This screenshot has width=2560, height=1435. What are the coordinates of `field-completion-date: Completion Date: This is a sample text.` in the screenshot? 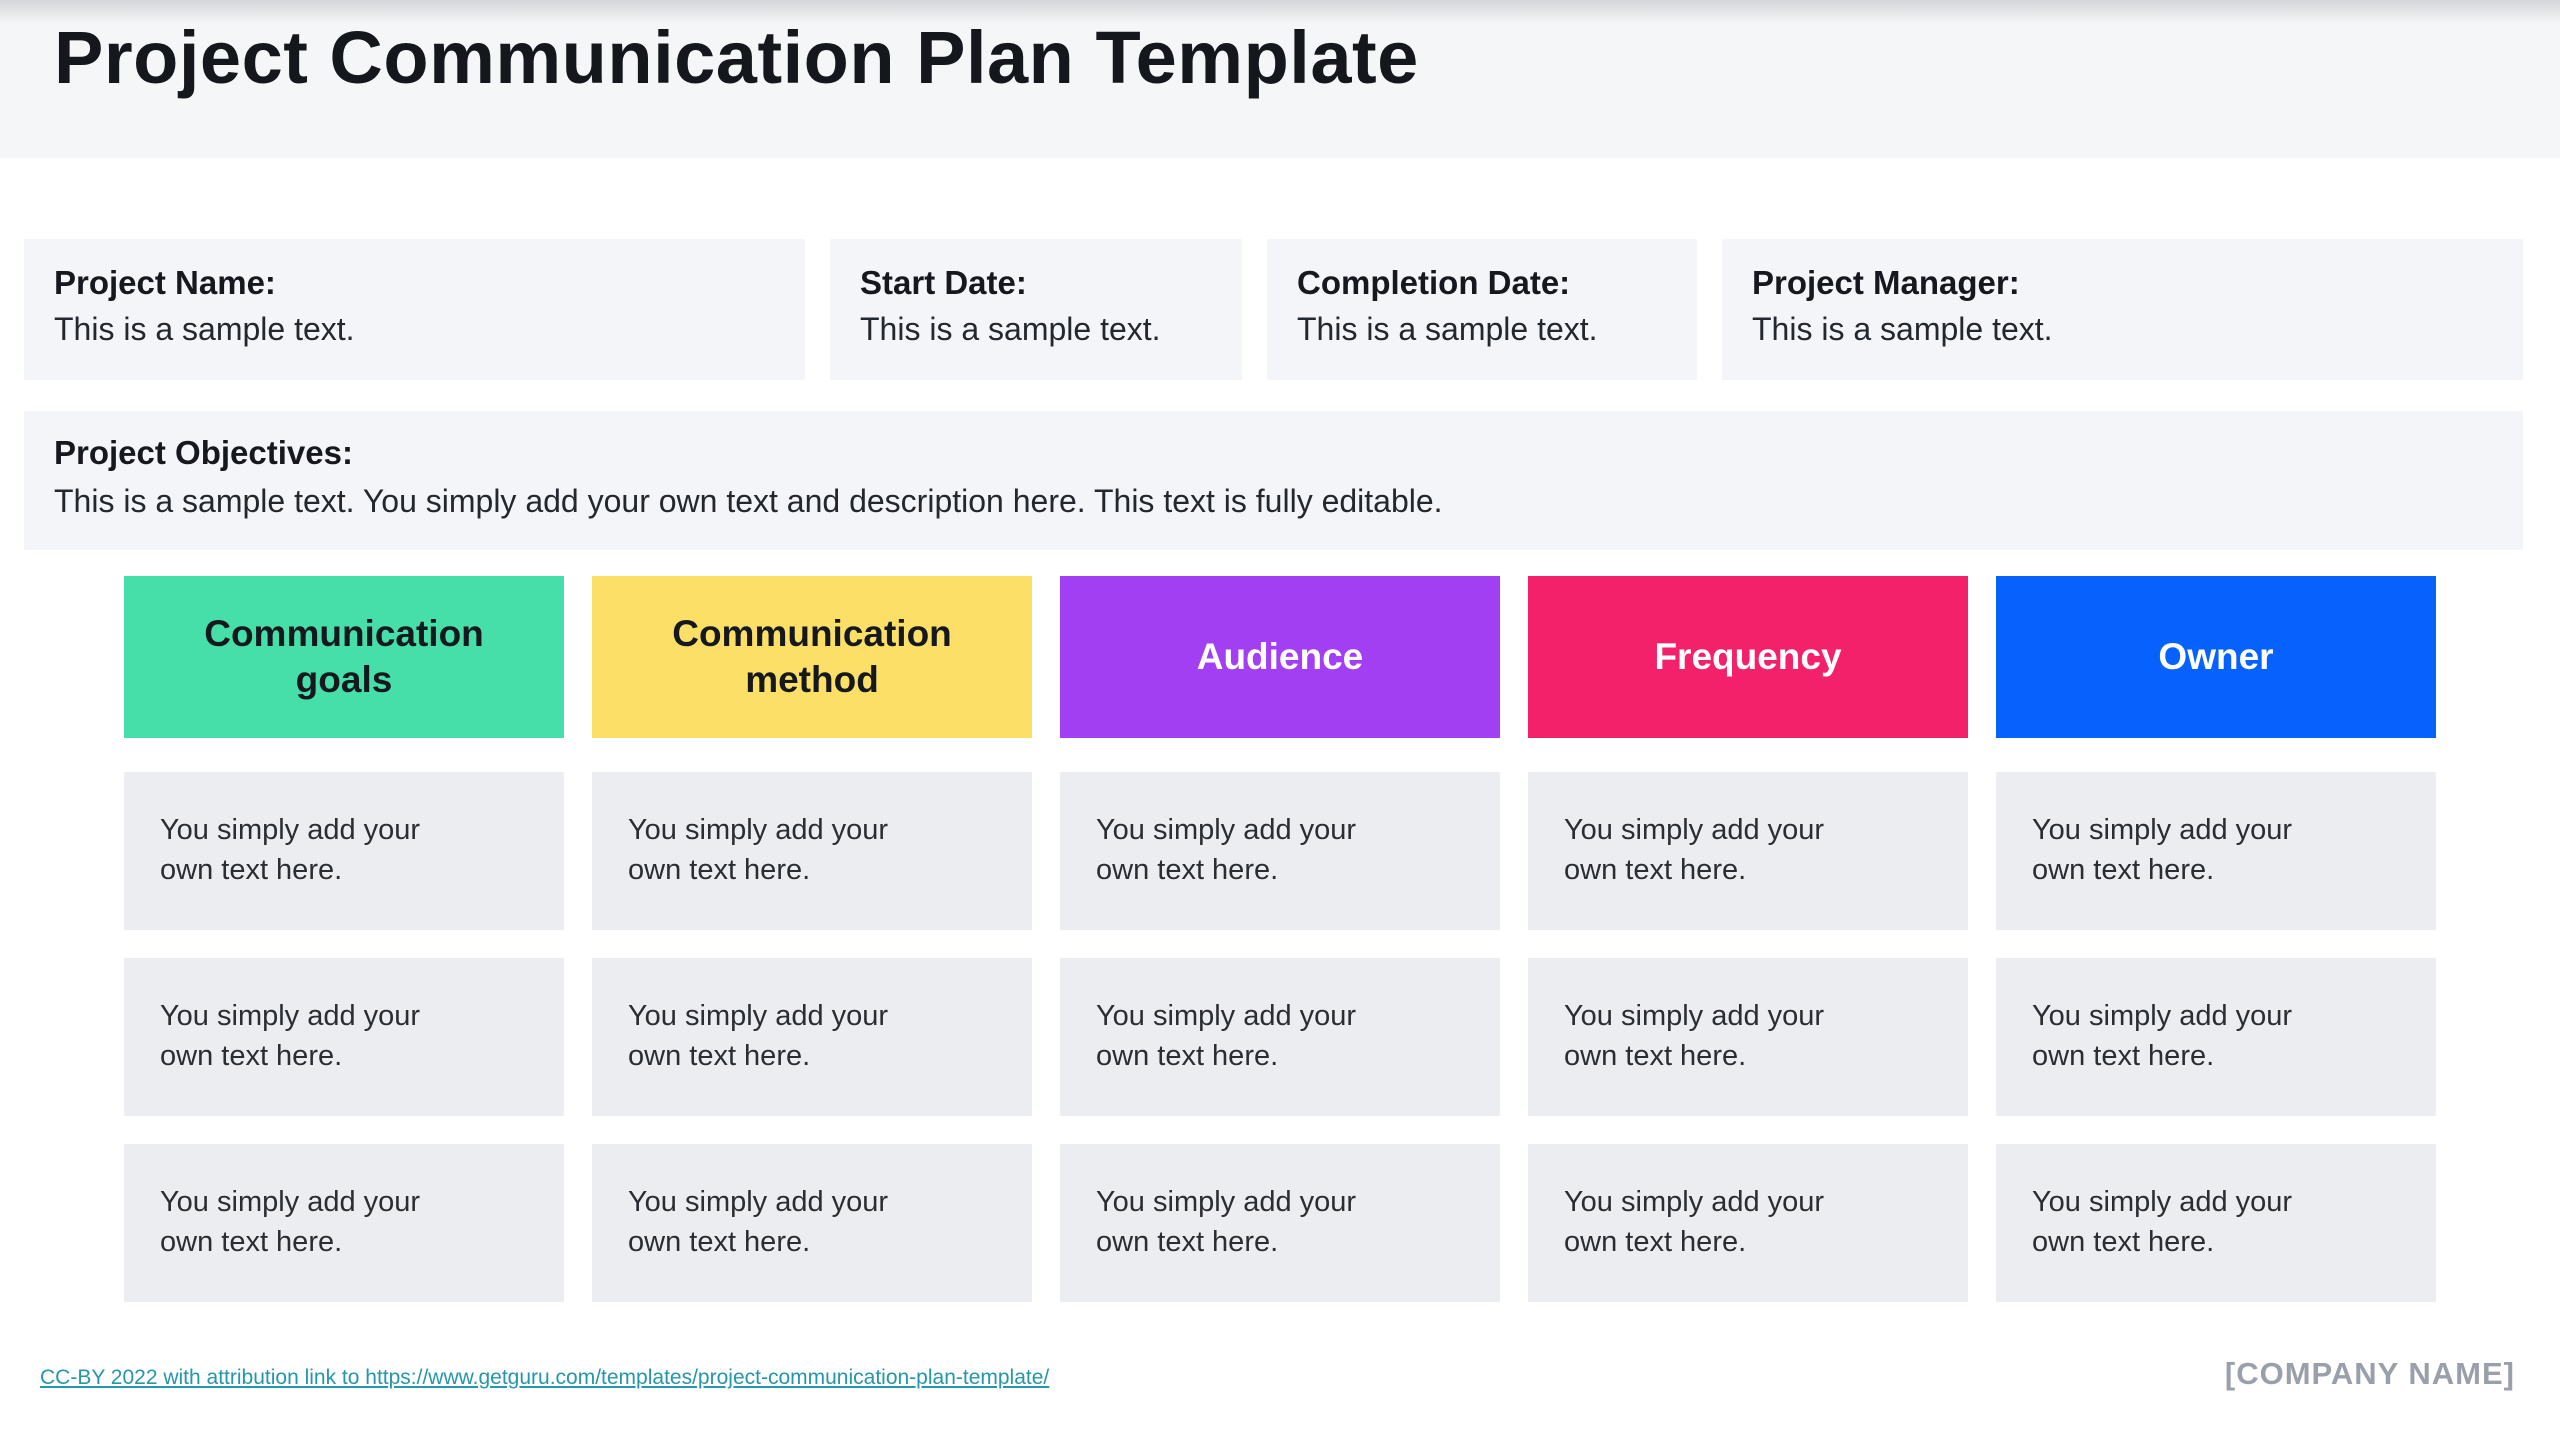 It's located at (1482, 309).